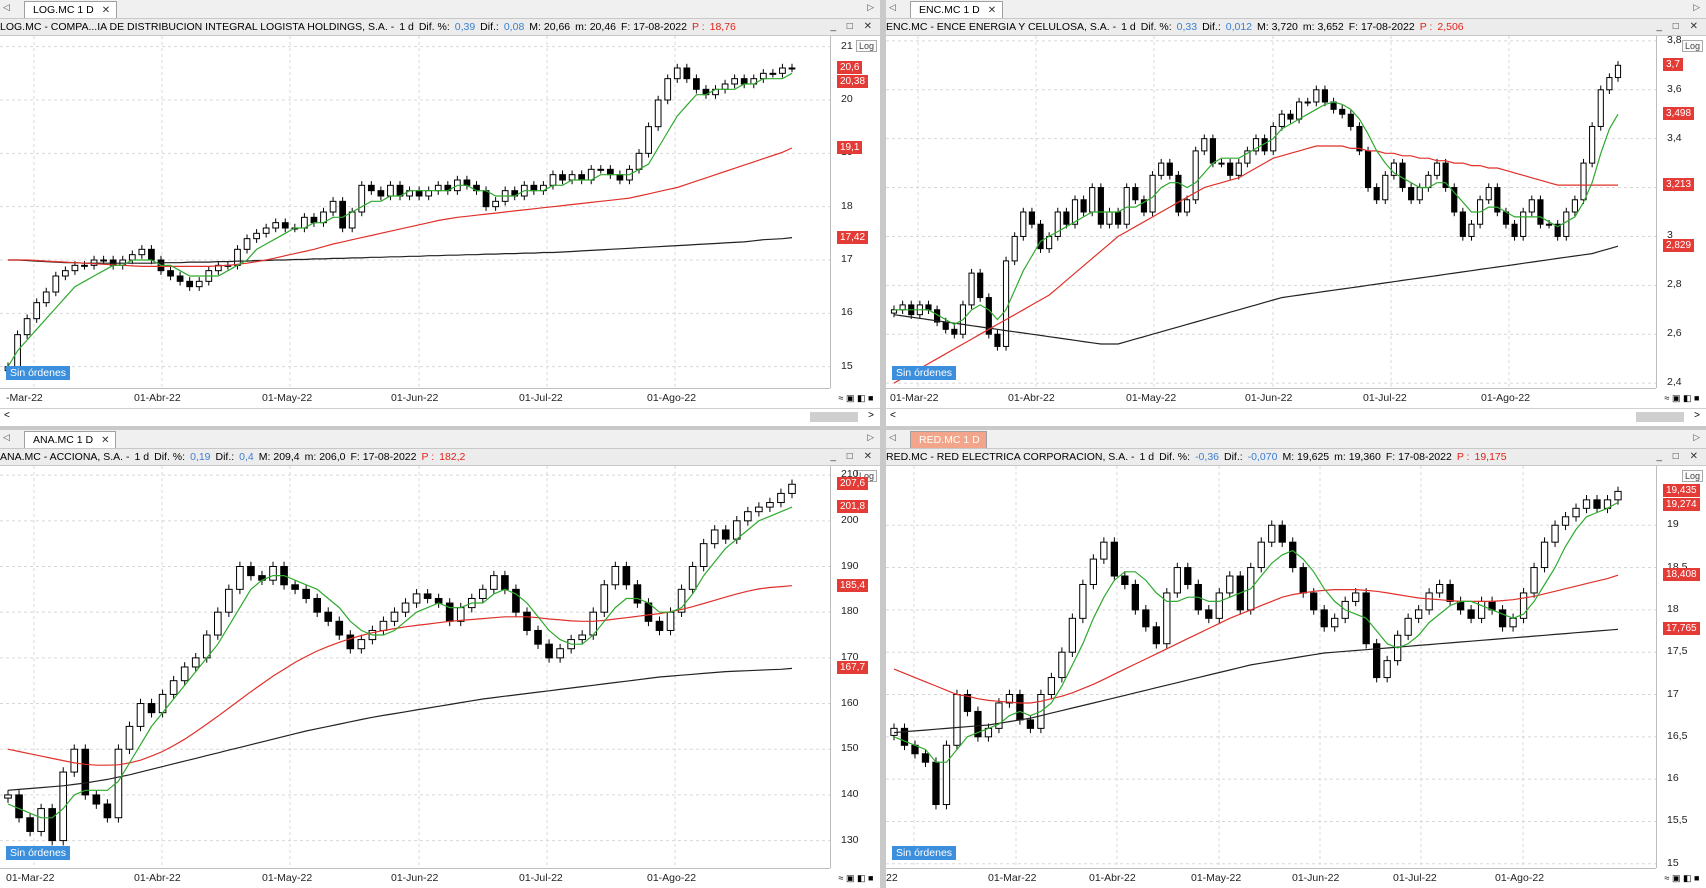 The height and width of the screenshot is (888, 1706). I want to click on y-tick-label: 16, so click(1673, 778).